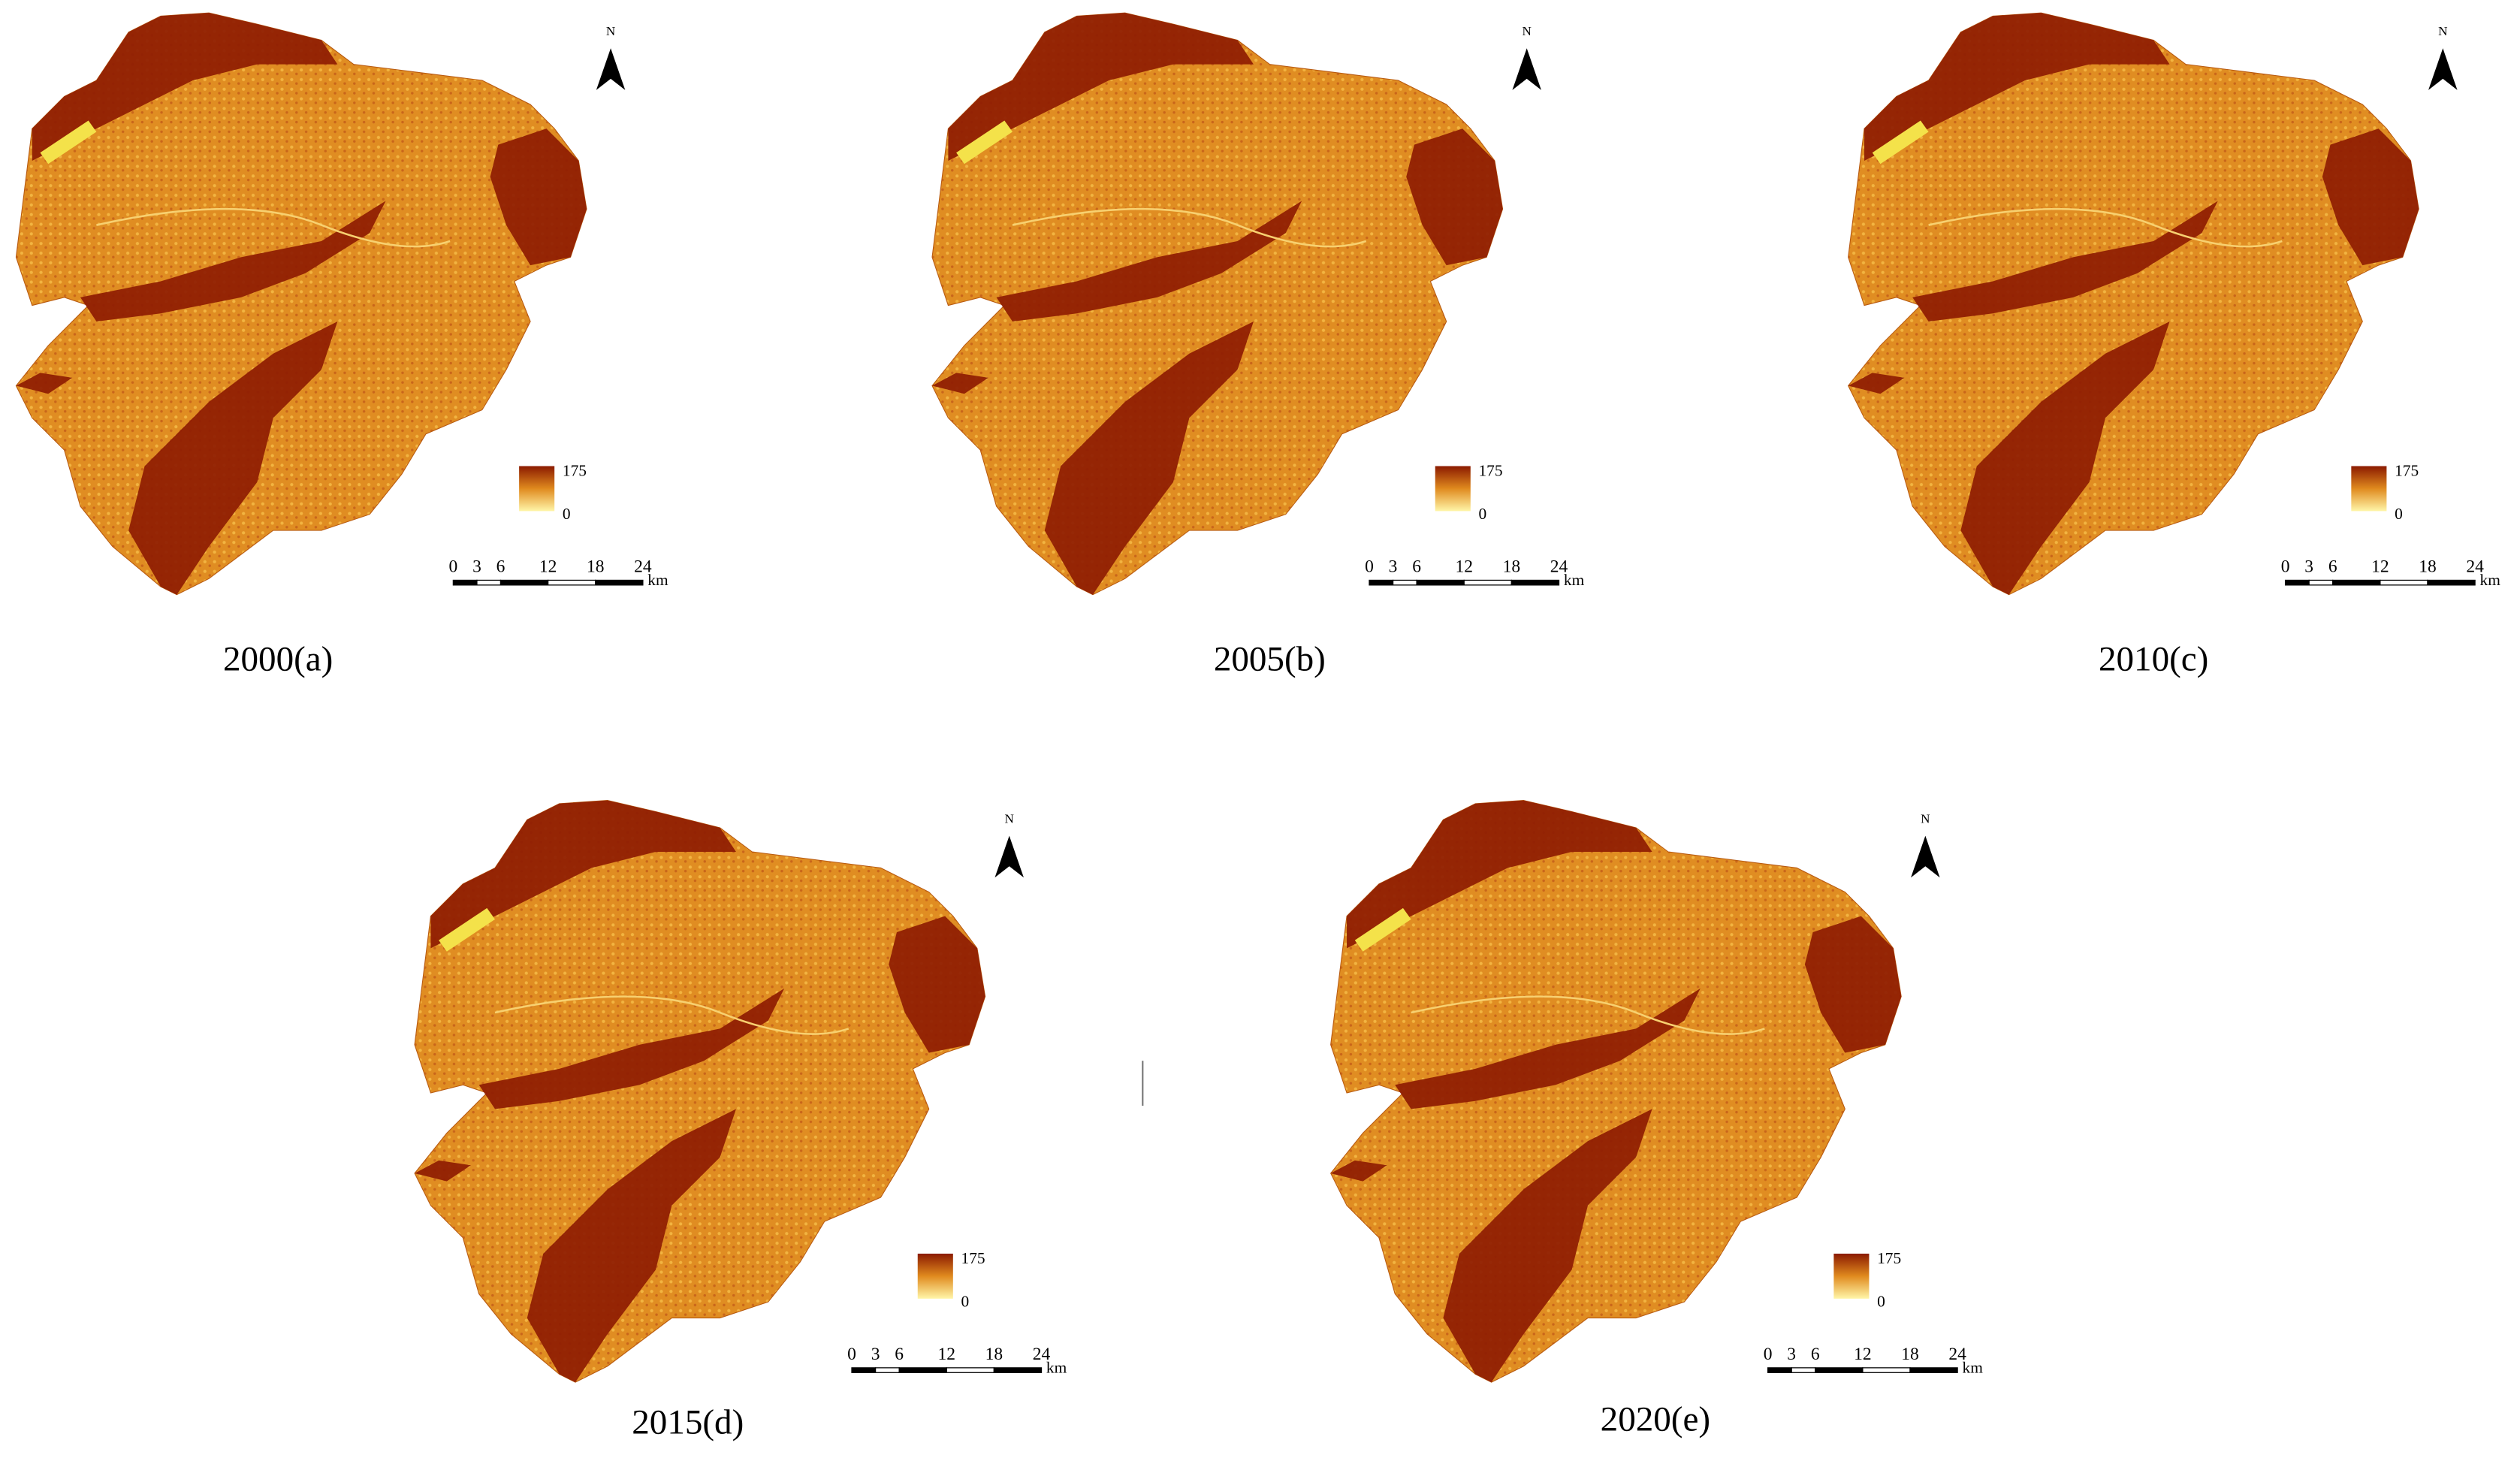  What do you see at coordinates (688, 1422) in the screenshot?
I see `panel-caption: 2015(d)` at bounding box center [688, 1422].